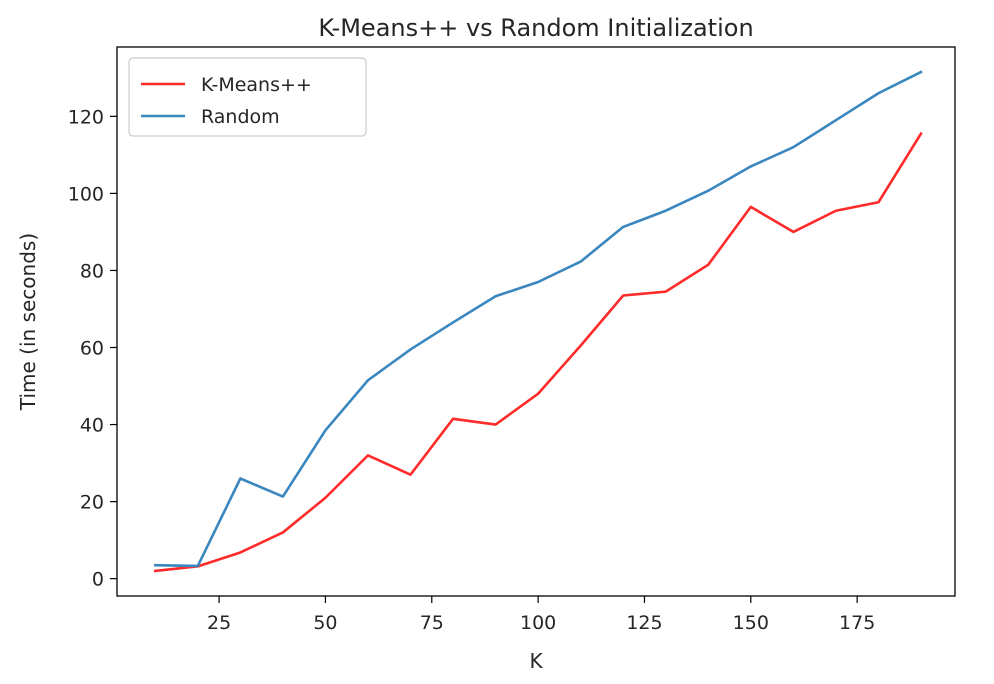  What do you see at coordinates (535, 28) in the screenshot?
I see `chart-title: K-Means++ vs Random Initialization` at bounding box center [535, 28].